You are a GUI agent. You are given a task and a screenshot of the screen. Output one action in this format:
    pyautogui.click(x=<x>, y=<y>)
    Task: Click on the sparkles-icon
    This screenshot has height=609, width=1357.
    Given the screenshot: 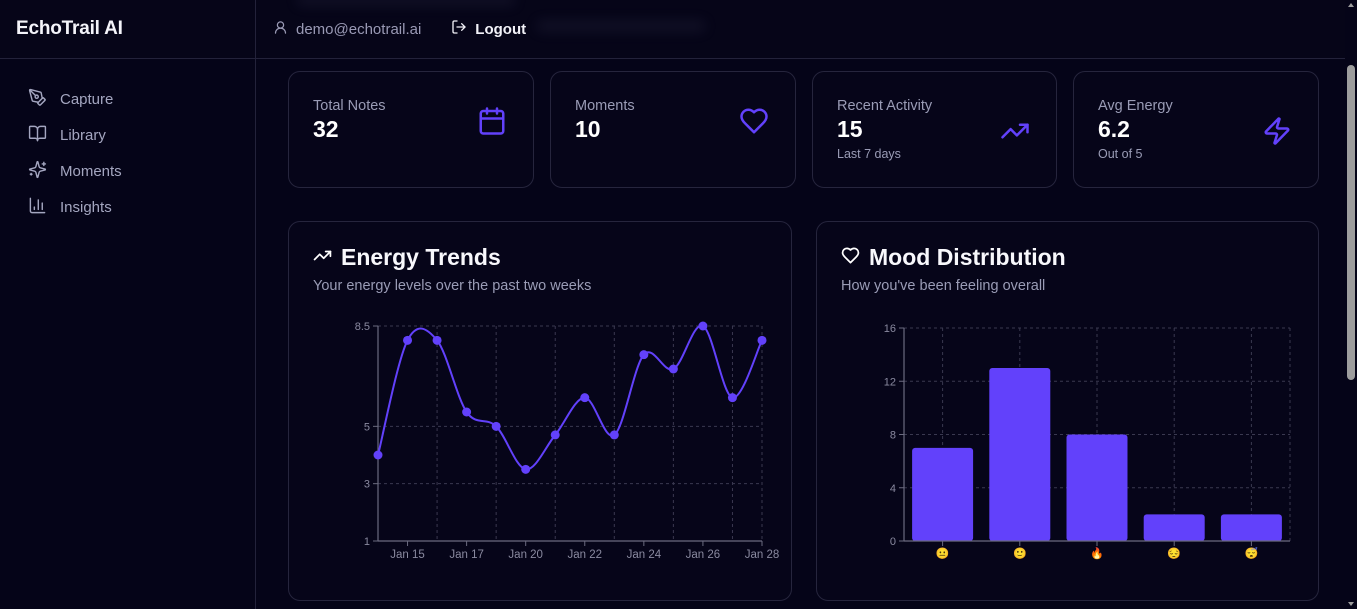 What is the action you would take?
    pyautogui.click(x=37, y=171)
    